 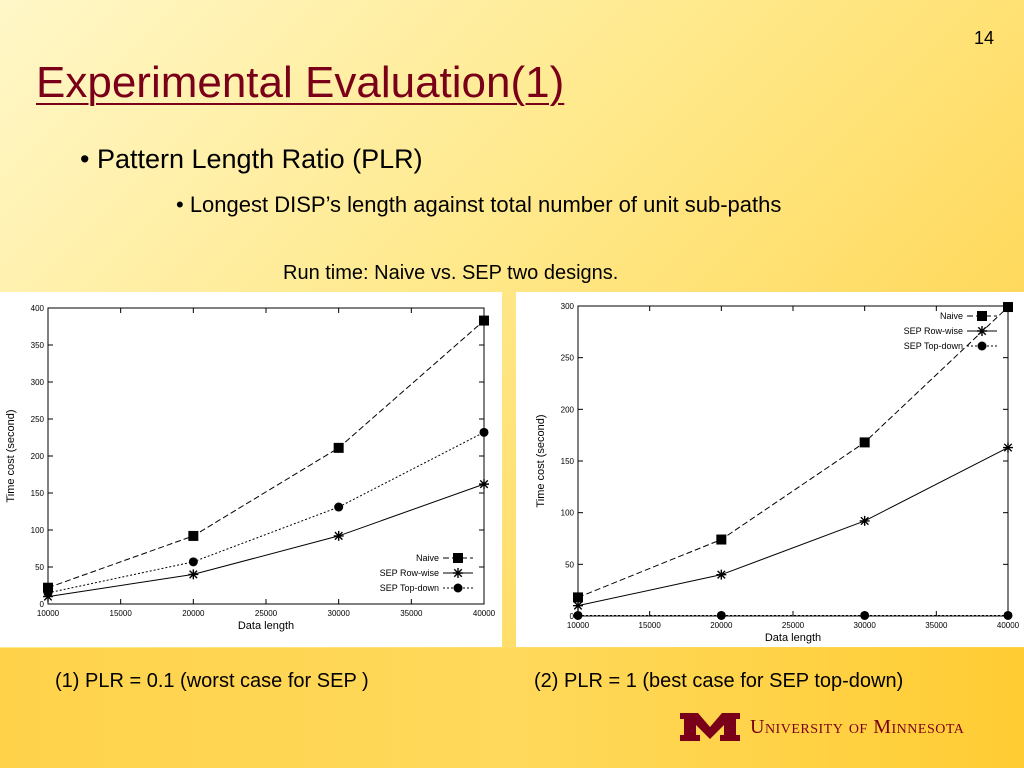 What do you see at coordinates (38, 308) in the screenshot?
I see `y-tick-label: 400` at bounding box center [38, 308].